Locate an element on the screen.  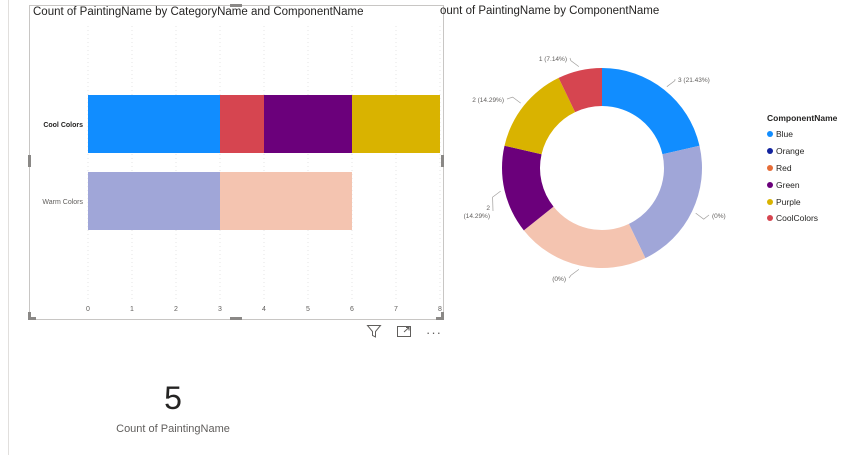
canvas-left-edge is located at coordinates (8, 227).